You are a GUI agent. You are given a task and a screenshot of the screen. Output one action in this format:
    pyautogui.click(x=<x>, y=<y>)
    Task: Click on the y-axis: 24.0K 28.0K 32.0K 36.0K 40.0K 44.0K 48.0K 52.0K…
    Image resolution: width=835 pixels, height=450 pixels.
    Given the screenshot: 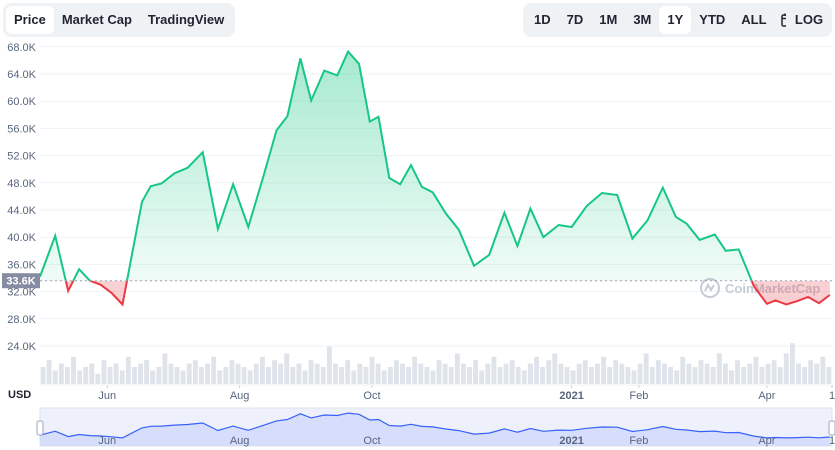 What is the action you would take?
    pyautogui.click(x=21, y=197)
    